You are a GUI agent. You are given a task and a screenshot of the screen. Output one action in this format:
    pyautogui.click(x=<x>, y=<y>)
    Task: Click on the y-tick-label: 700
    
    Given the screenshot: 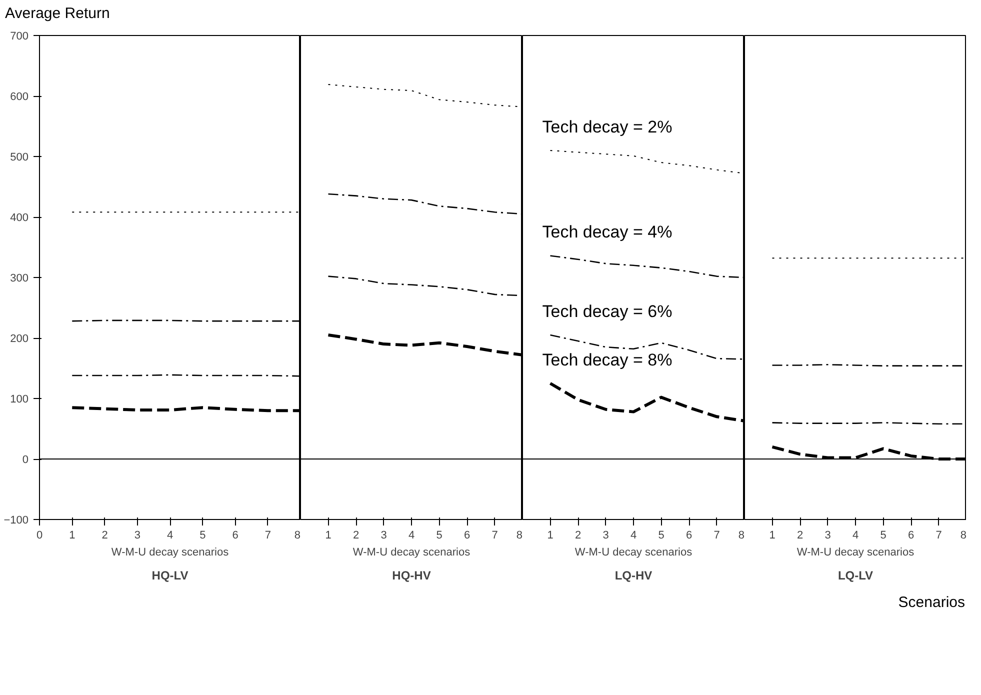 What is the action you would take?
    pyautogui.click(x=19, y=36)
    